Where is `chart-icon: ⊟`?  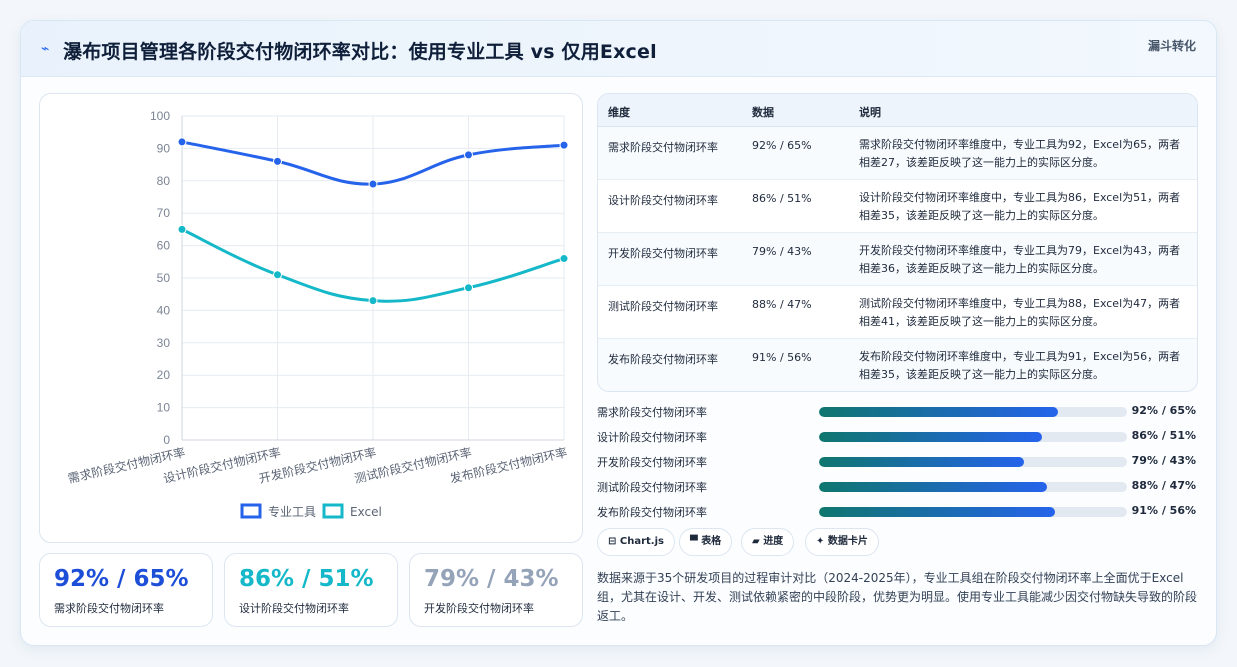
chart-icon: ⊟ is located at coordinates (612, 541).